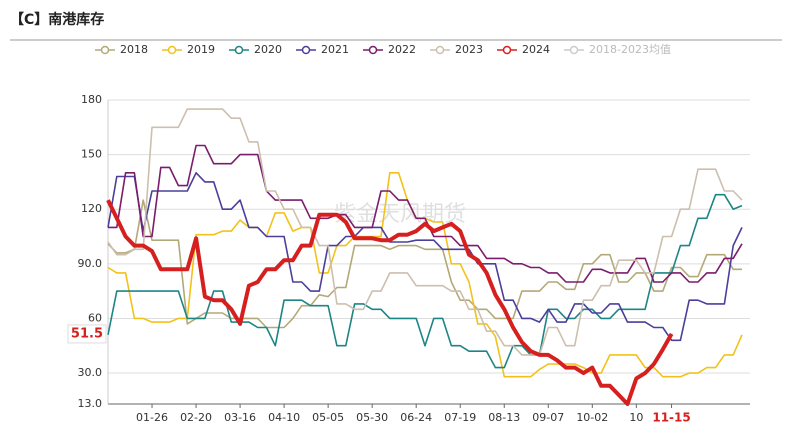  What do you see at coordinates (201, 49) in the screenshot?
I see `legend-label: 2019` at bounding box center [201, 49].